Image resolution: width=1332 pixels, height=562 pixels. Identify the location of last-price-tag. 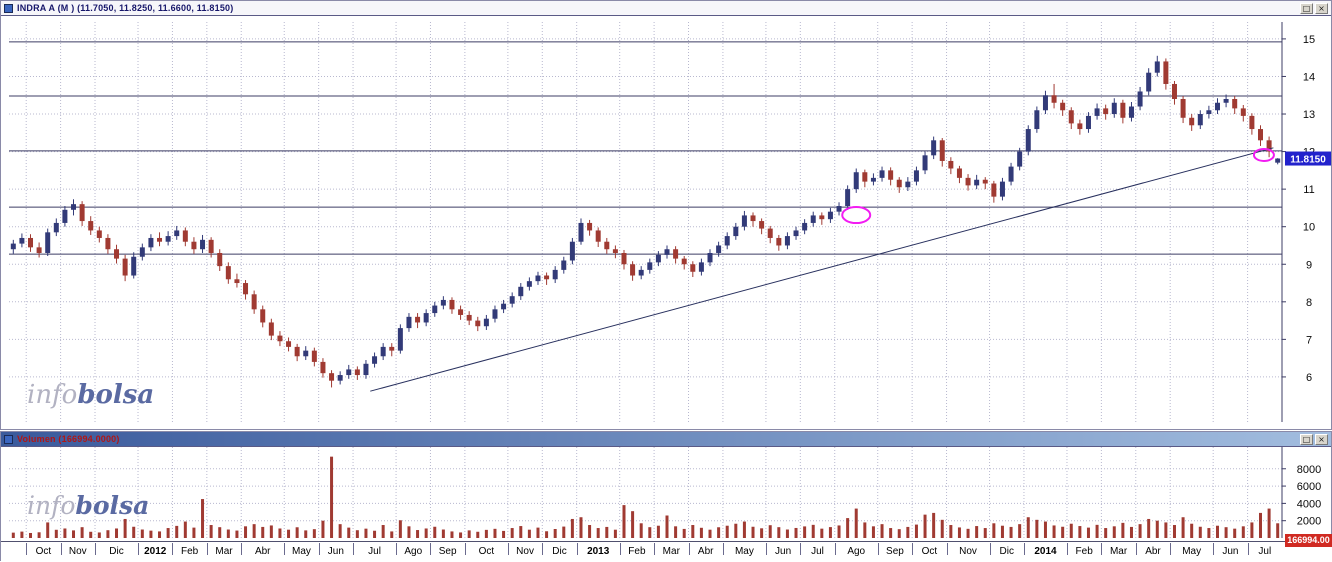
(1308, 158).